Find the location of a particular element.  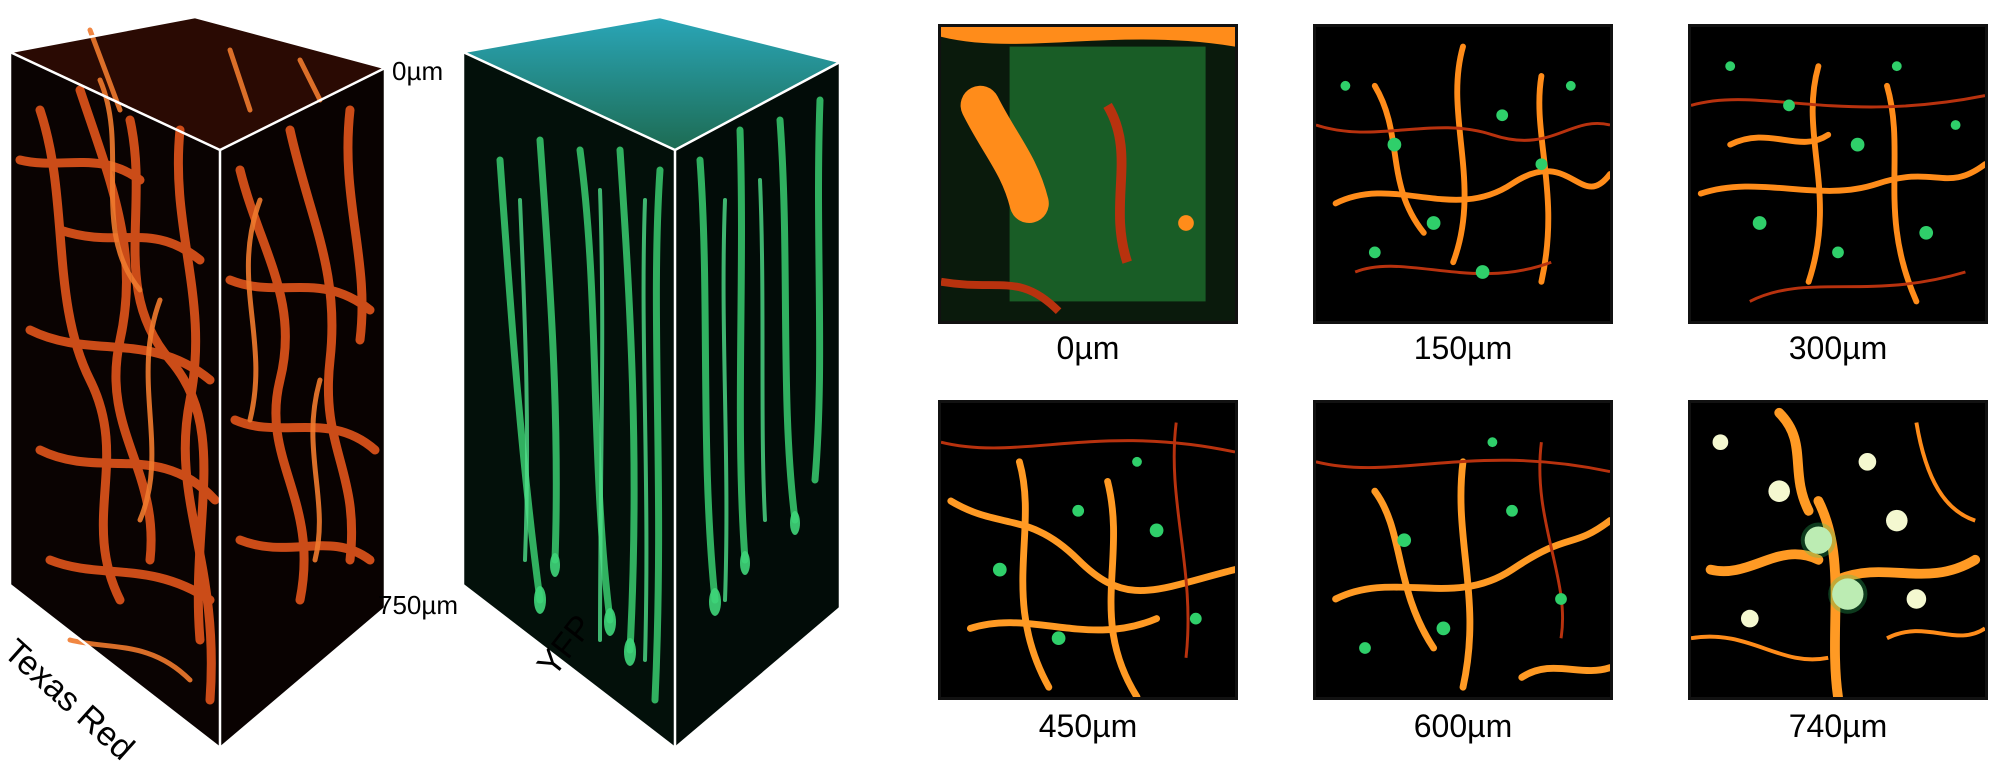

depth-bottom-label: 750µm is located at coordinates (418, 605).